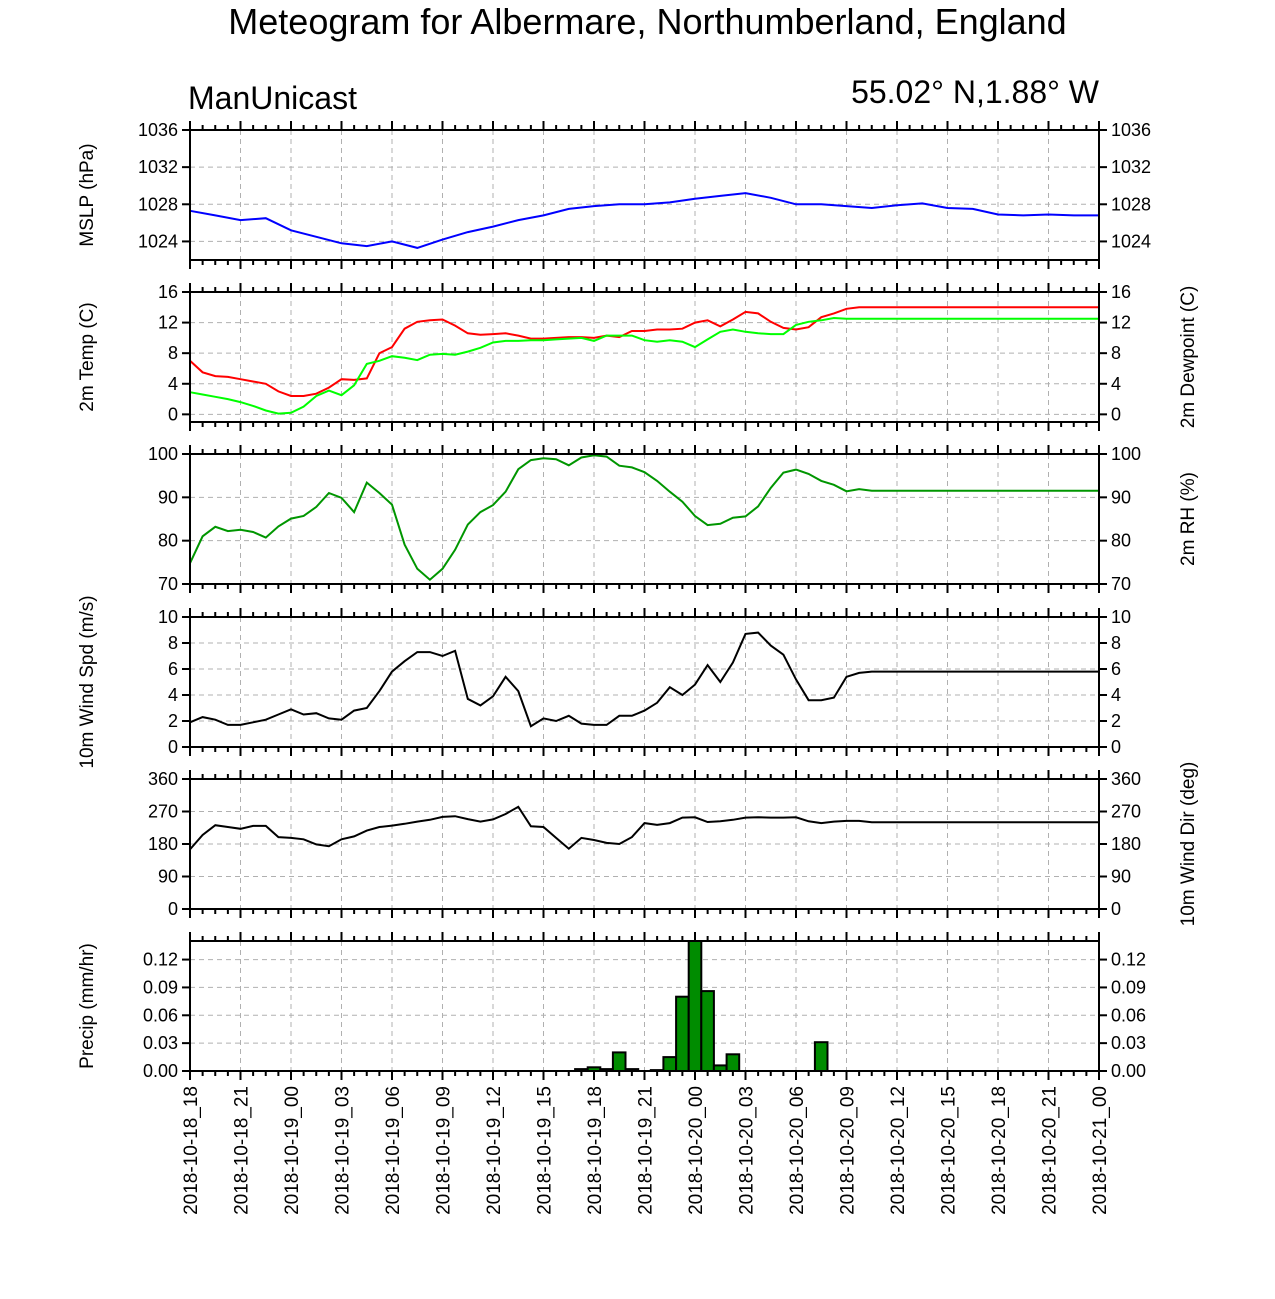  What do you see at coordinates (797, 1150) in the screenshot?
I see `x-tick-label: 2018-10-20_06` at bounding box center [797, 1150].